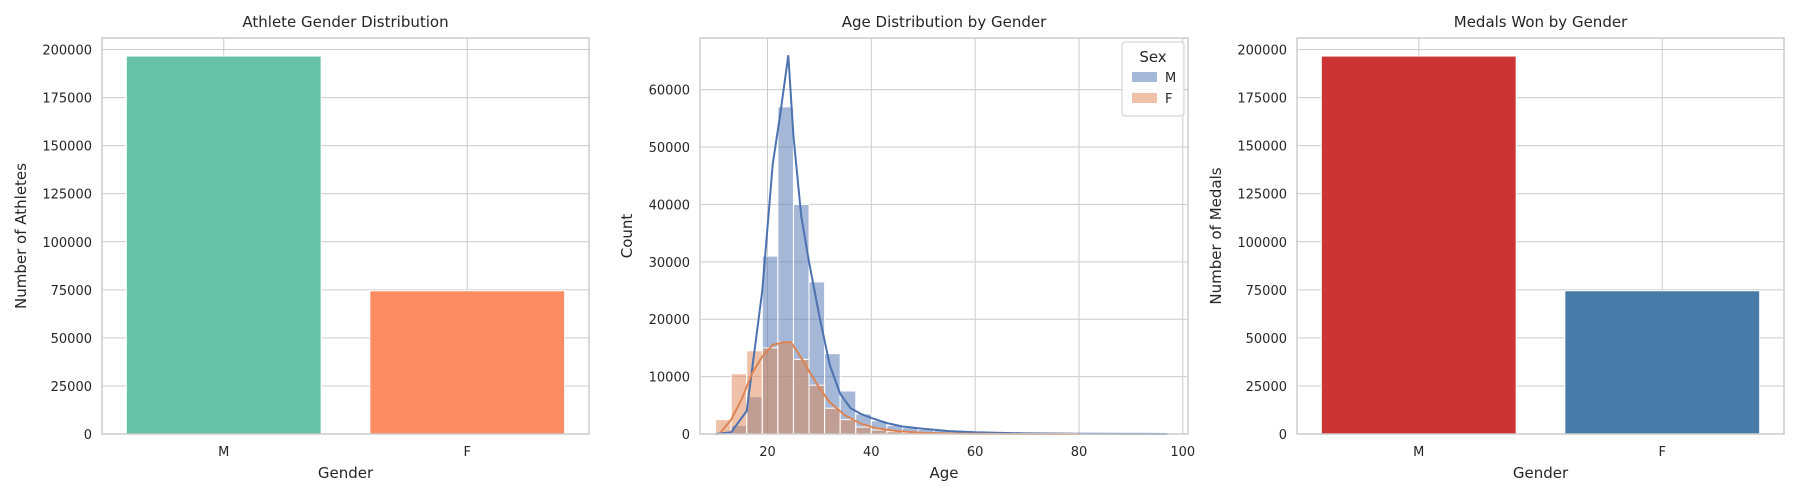 The width and height of the screenshot is (1800, 500). Describe the element at coordinates (943, 473) in the screenshot. I see `x-axis-label: Age` at that location.